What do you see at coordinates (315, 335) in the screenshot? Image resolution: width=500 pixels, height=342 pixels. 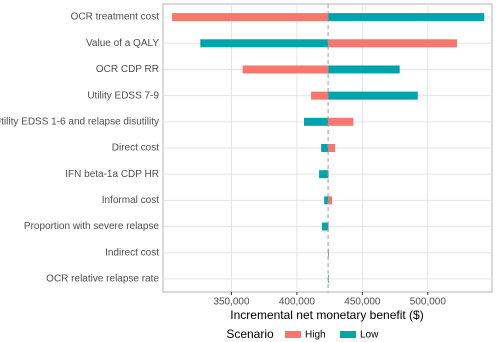 I see `legend-label: High` at bounding box center [315, 335].